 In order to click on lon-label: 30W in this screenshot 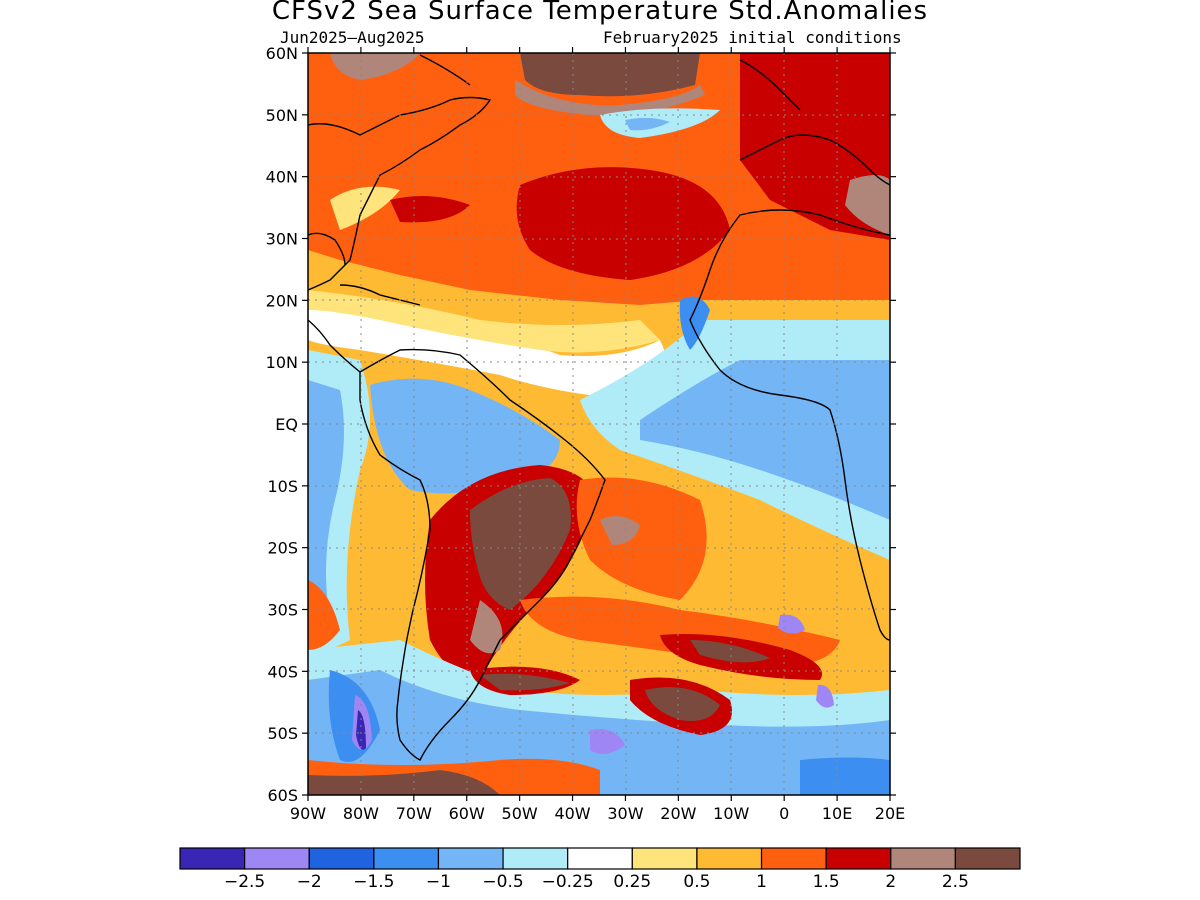, I will do `click(625, 813)`.